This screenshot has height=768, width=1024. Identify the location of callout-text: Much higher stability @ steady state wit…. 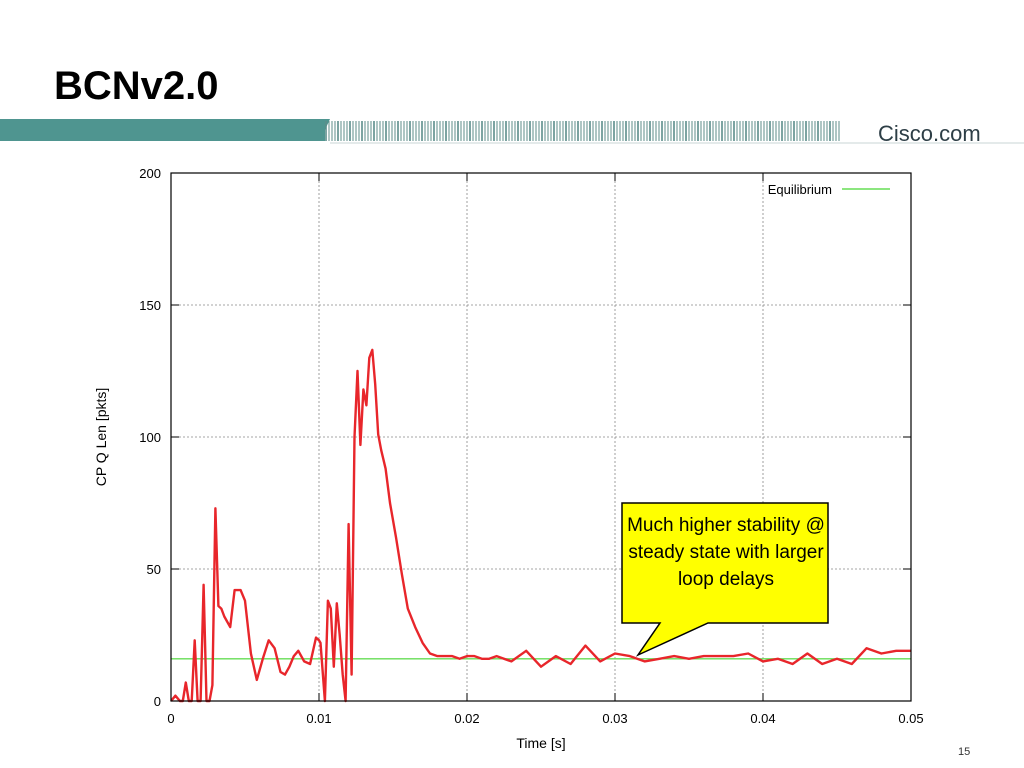
(726, 552).